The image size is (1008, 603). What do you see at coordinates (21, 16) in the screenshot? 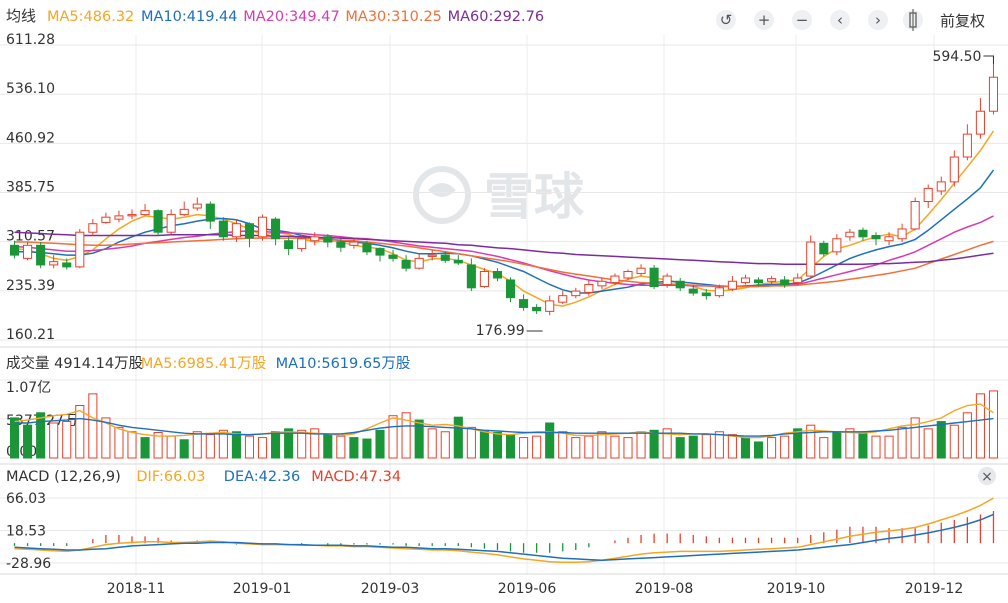
I see `ma-legend-title: 均线` at bounding box center [21, 16].